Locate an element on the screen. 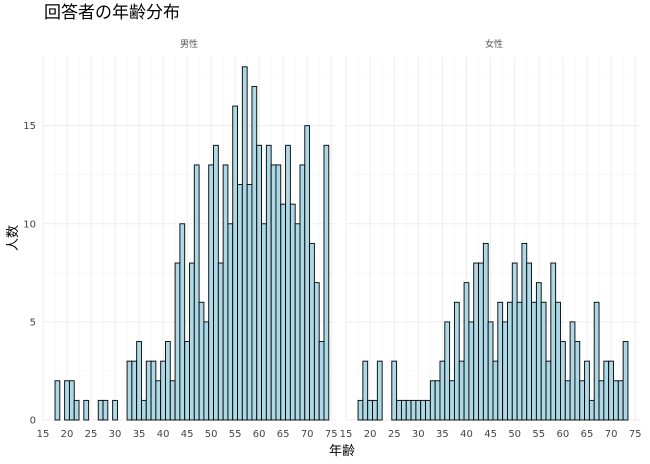 This screenshot has width=650, height=464. y-tick-label: 15 is located at coordinates (29, 126).